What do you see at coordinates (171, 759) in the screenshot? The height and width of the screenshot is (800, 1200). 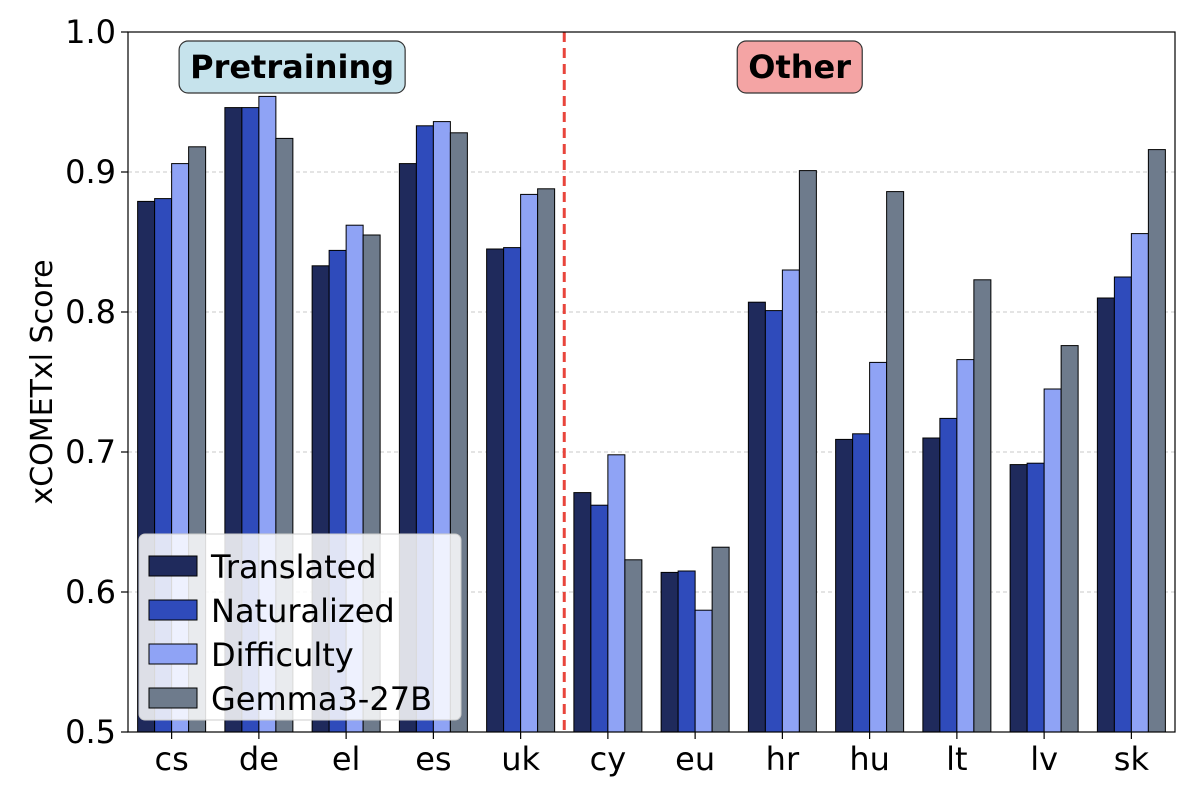 I see `x-tick-label-cs: cs` at bounding box center [171, 759].